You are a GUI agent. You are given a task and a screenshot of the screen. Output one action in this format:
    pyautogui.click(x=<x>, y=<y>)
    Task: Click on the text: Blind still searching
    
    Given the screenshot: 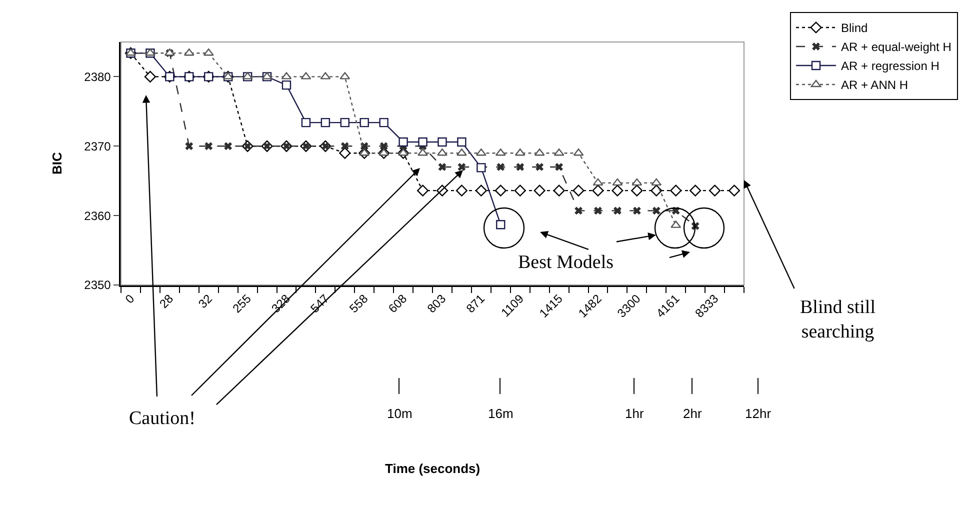 What is the action you would take?
    pyautogui.click(x=838, y=320)
    